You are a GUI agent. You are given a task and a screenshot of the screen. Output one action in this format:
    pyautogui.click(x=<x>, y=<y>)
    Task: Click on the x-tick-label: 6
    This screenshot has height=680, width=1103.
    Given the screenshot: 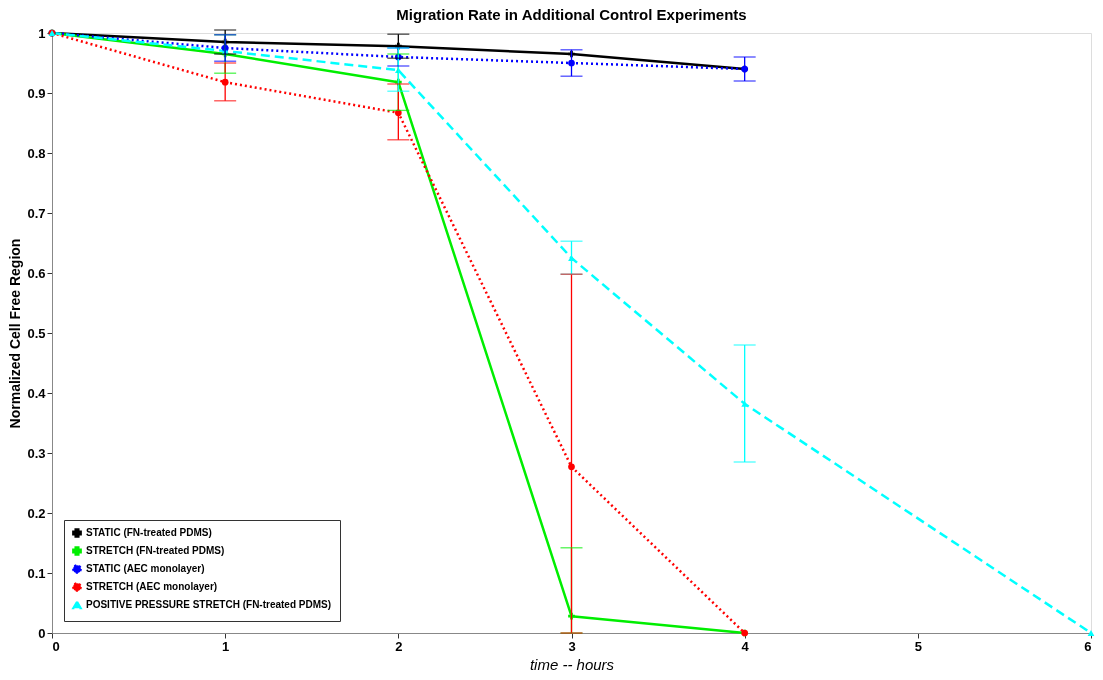 What is the action you would take?
    pyautogui.click(x=1088, y=646)
    